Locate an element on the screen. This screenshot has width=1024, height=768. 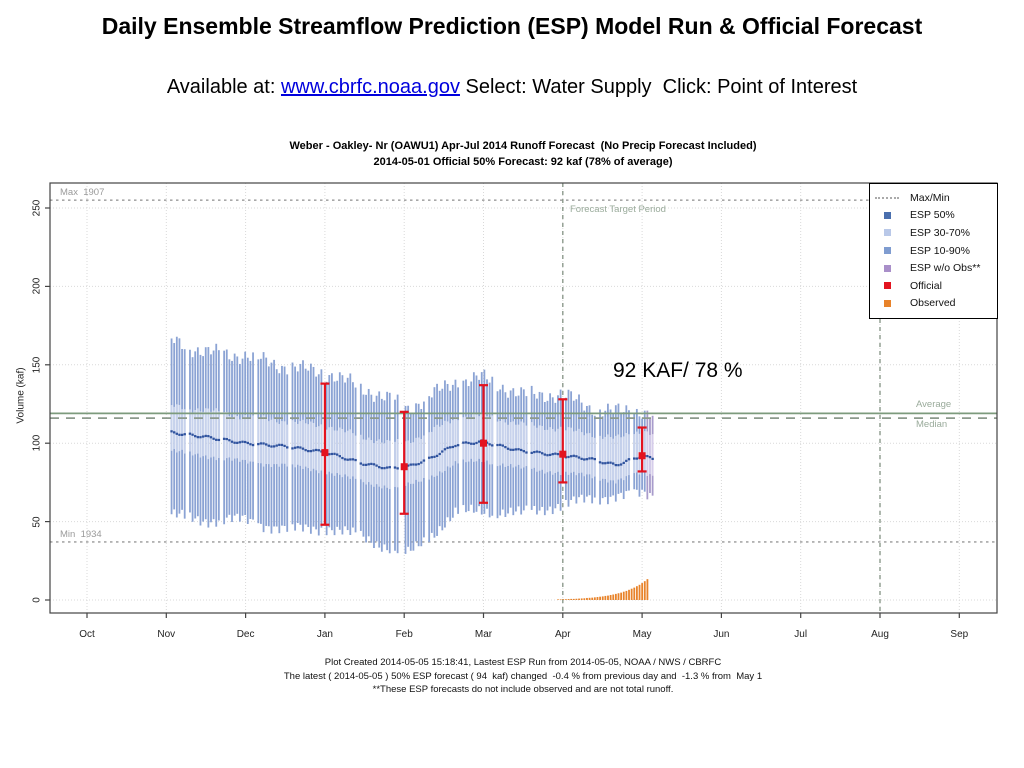
x-tick-label: Nov is located at coordinates (166, 634).